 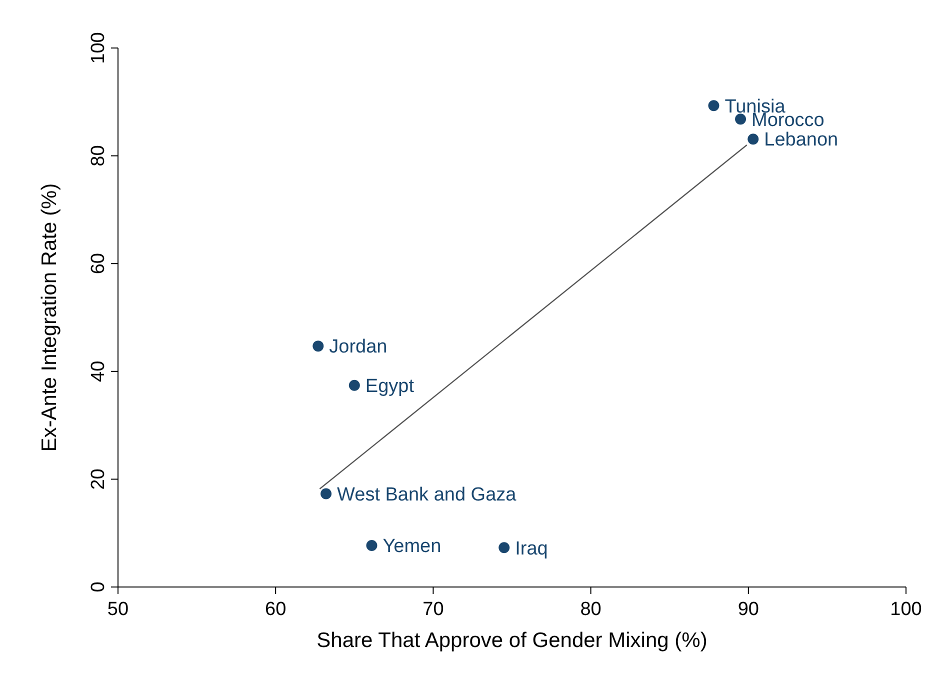 What do you see at coordinates (49, 317) in the screenshot?
I see `y-axis-title: Ex-Ante Integration Rate (%)` at bounding box center [49, 317].